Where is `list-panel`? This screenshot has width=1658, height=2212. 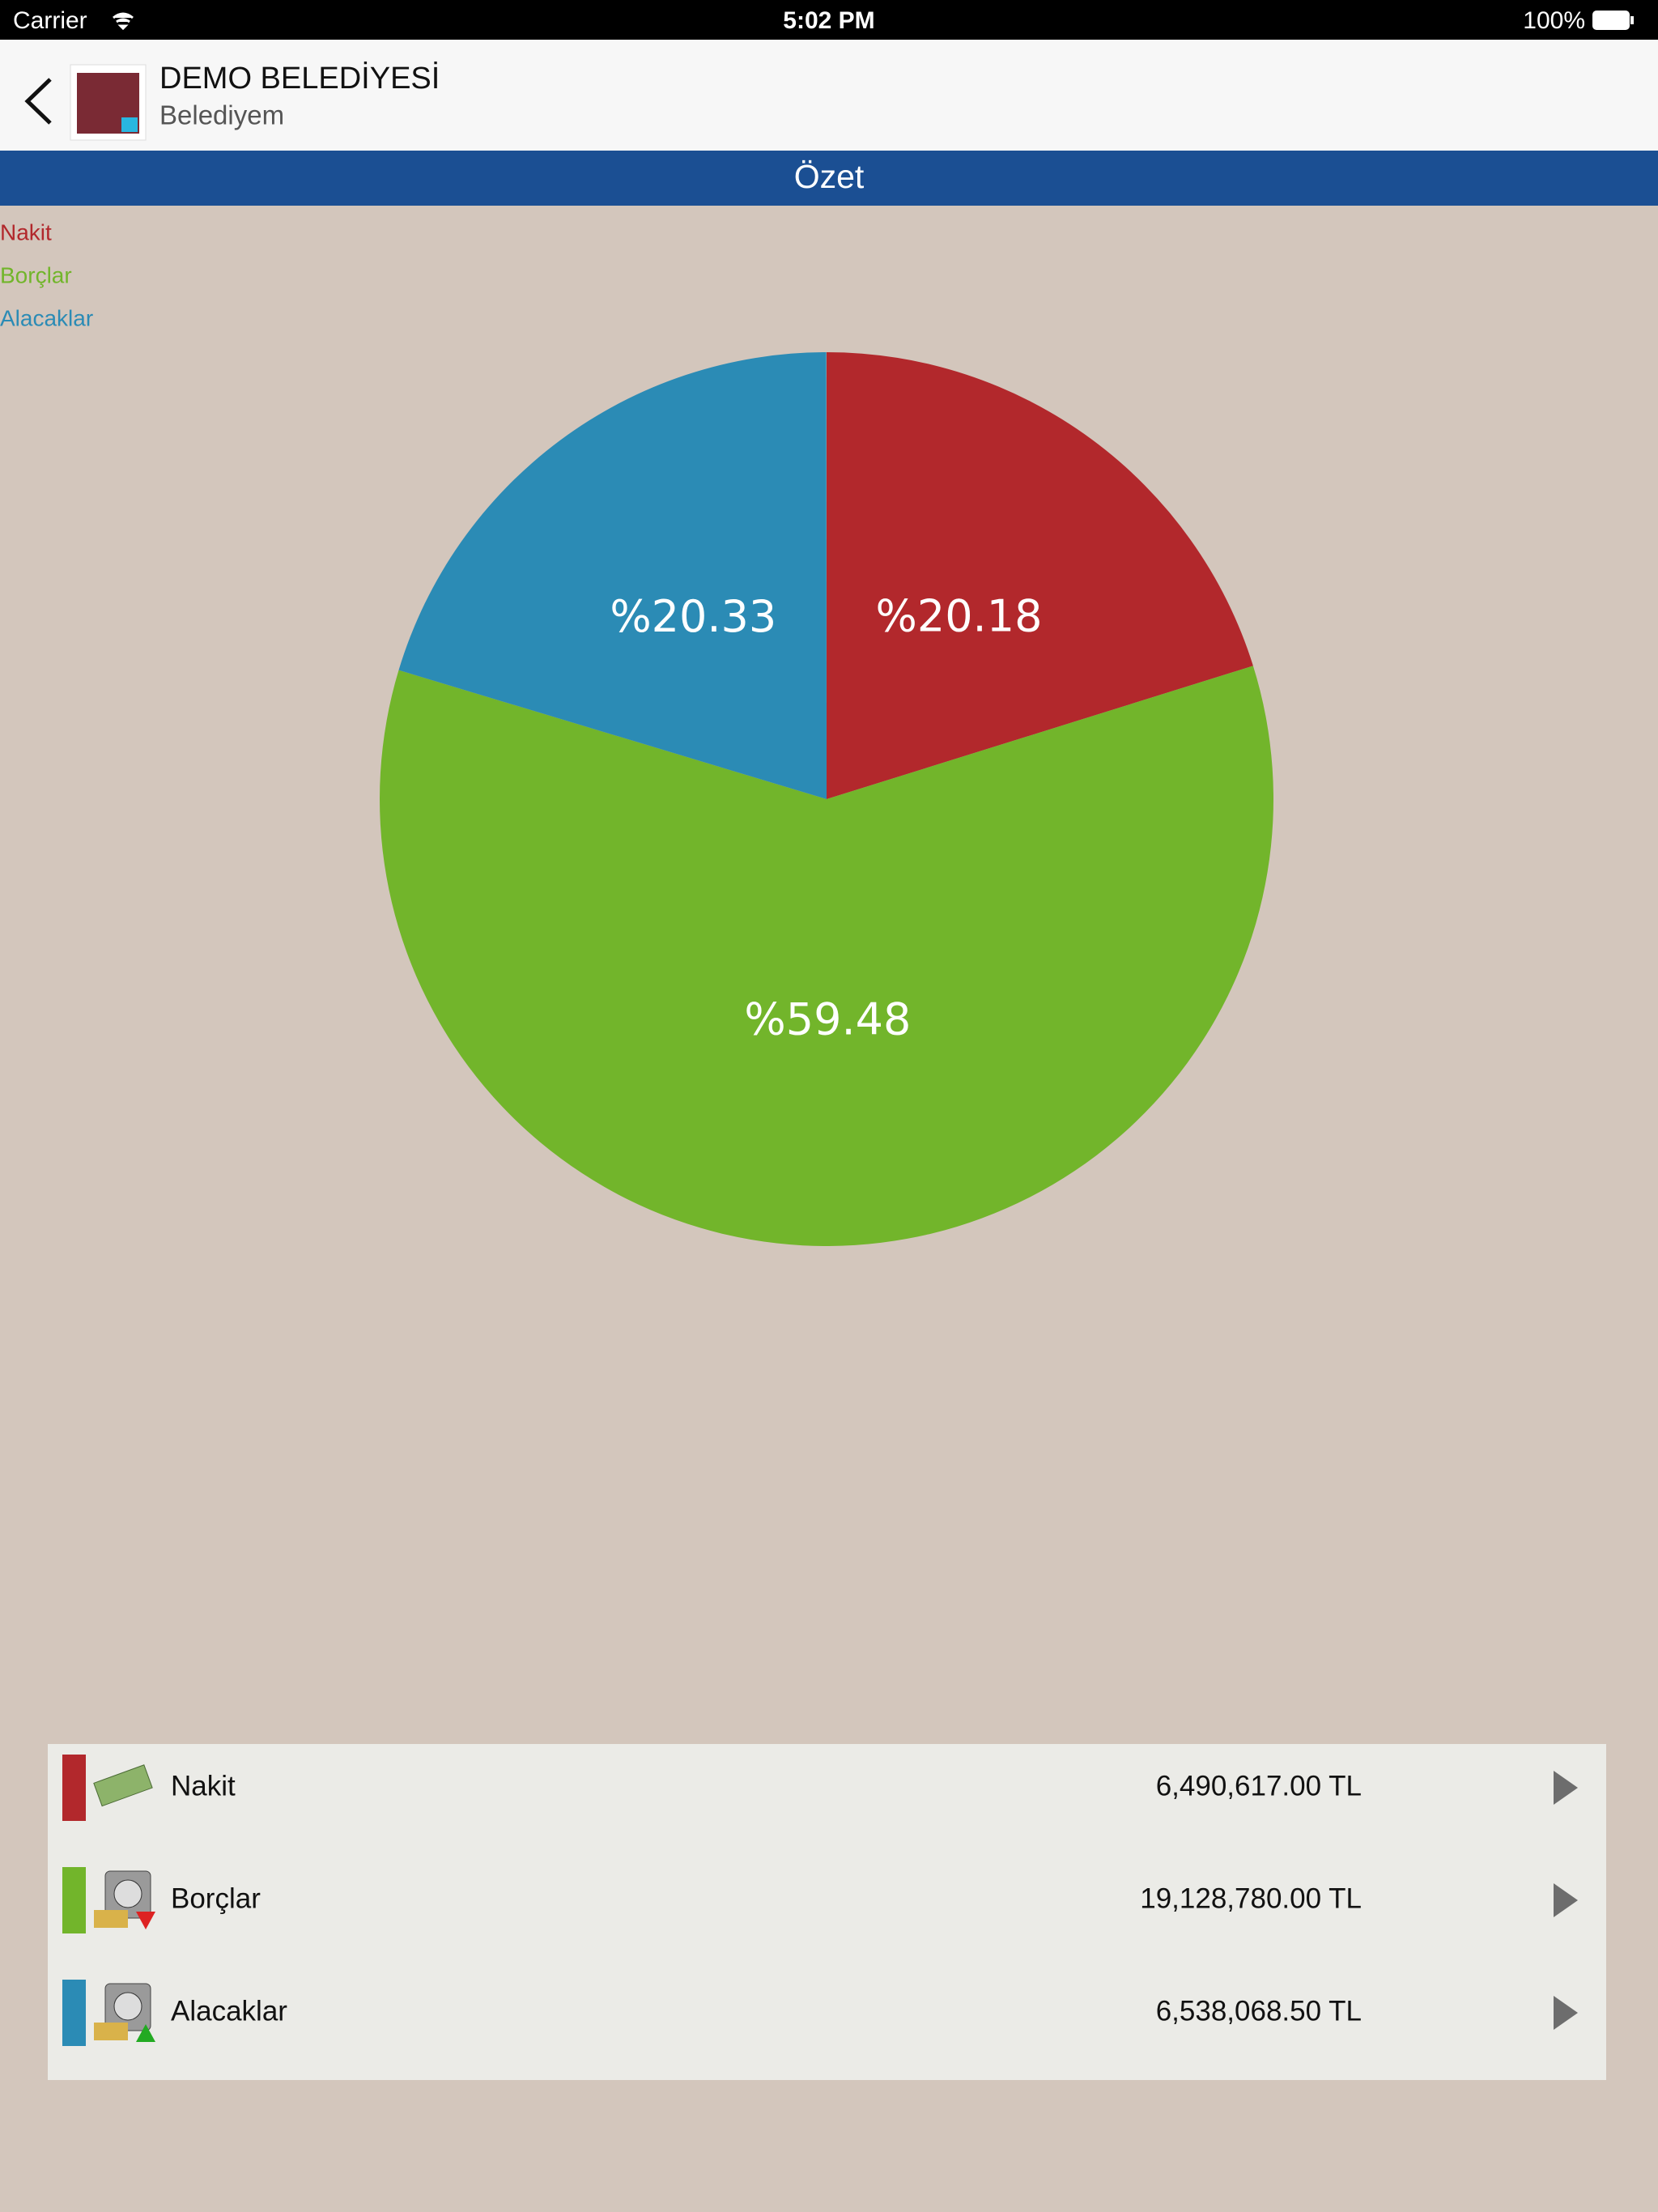 list-panel is located at coordinates (827, 1912).